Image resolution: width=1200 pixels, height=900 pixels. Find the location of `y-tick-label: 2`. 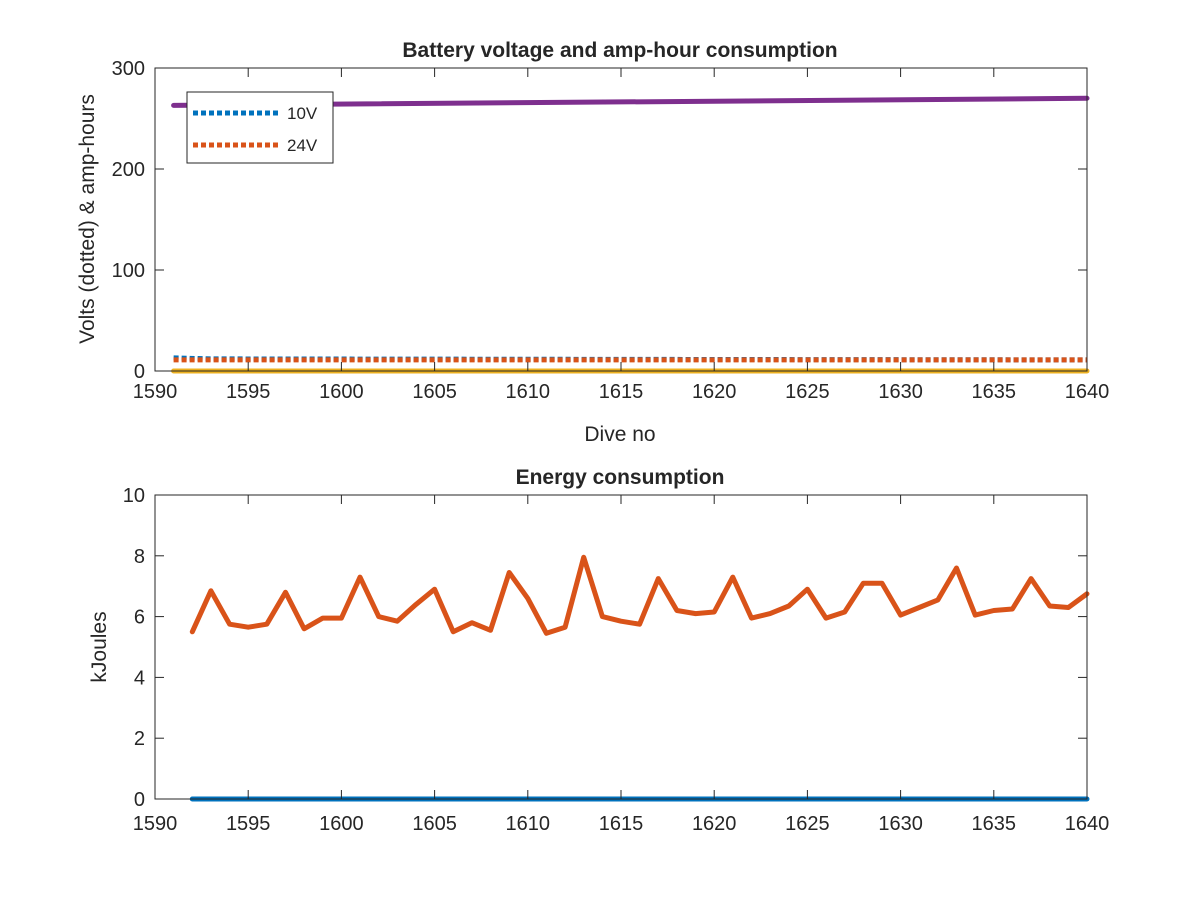

y-tick-label: 2 is located at coordinates (139, 739).